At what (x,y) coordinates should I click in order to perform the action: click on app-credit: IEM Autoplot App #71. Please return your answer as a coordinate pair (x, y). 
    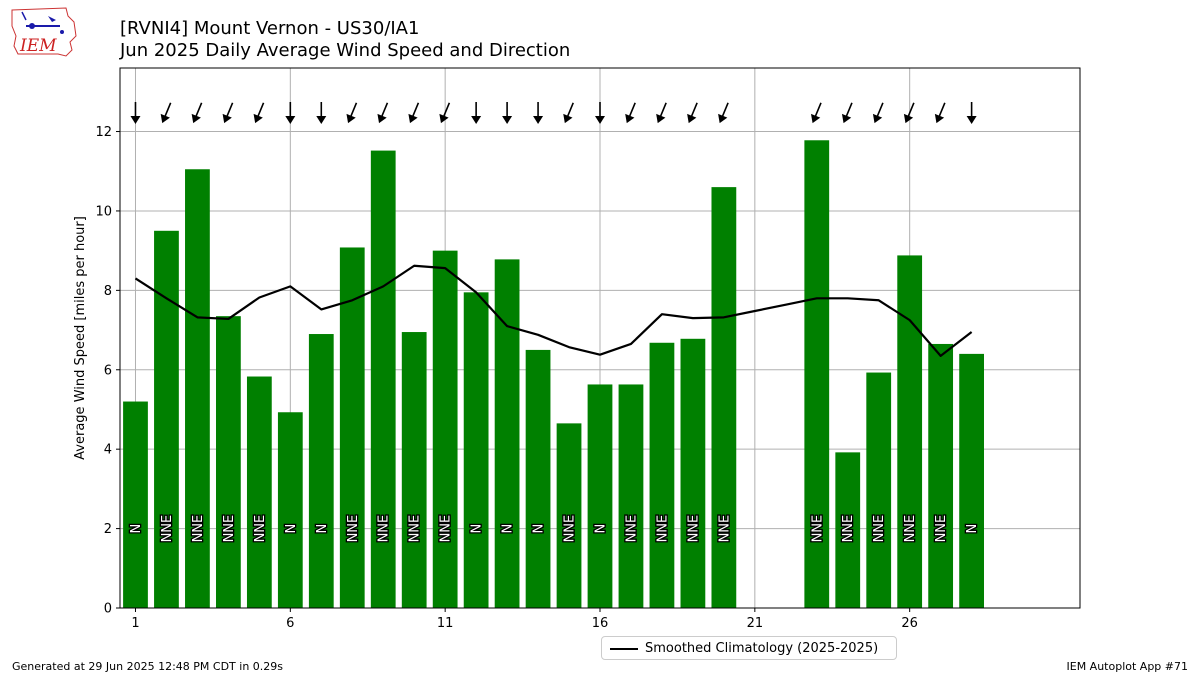
    Looking at the image, I should click on (1127, 666).